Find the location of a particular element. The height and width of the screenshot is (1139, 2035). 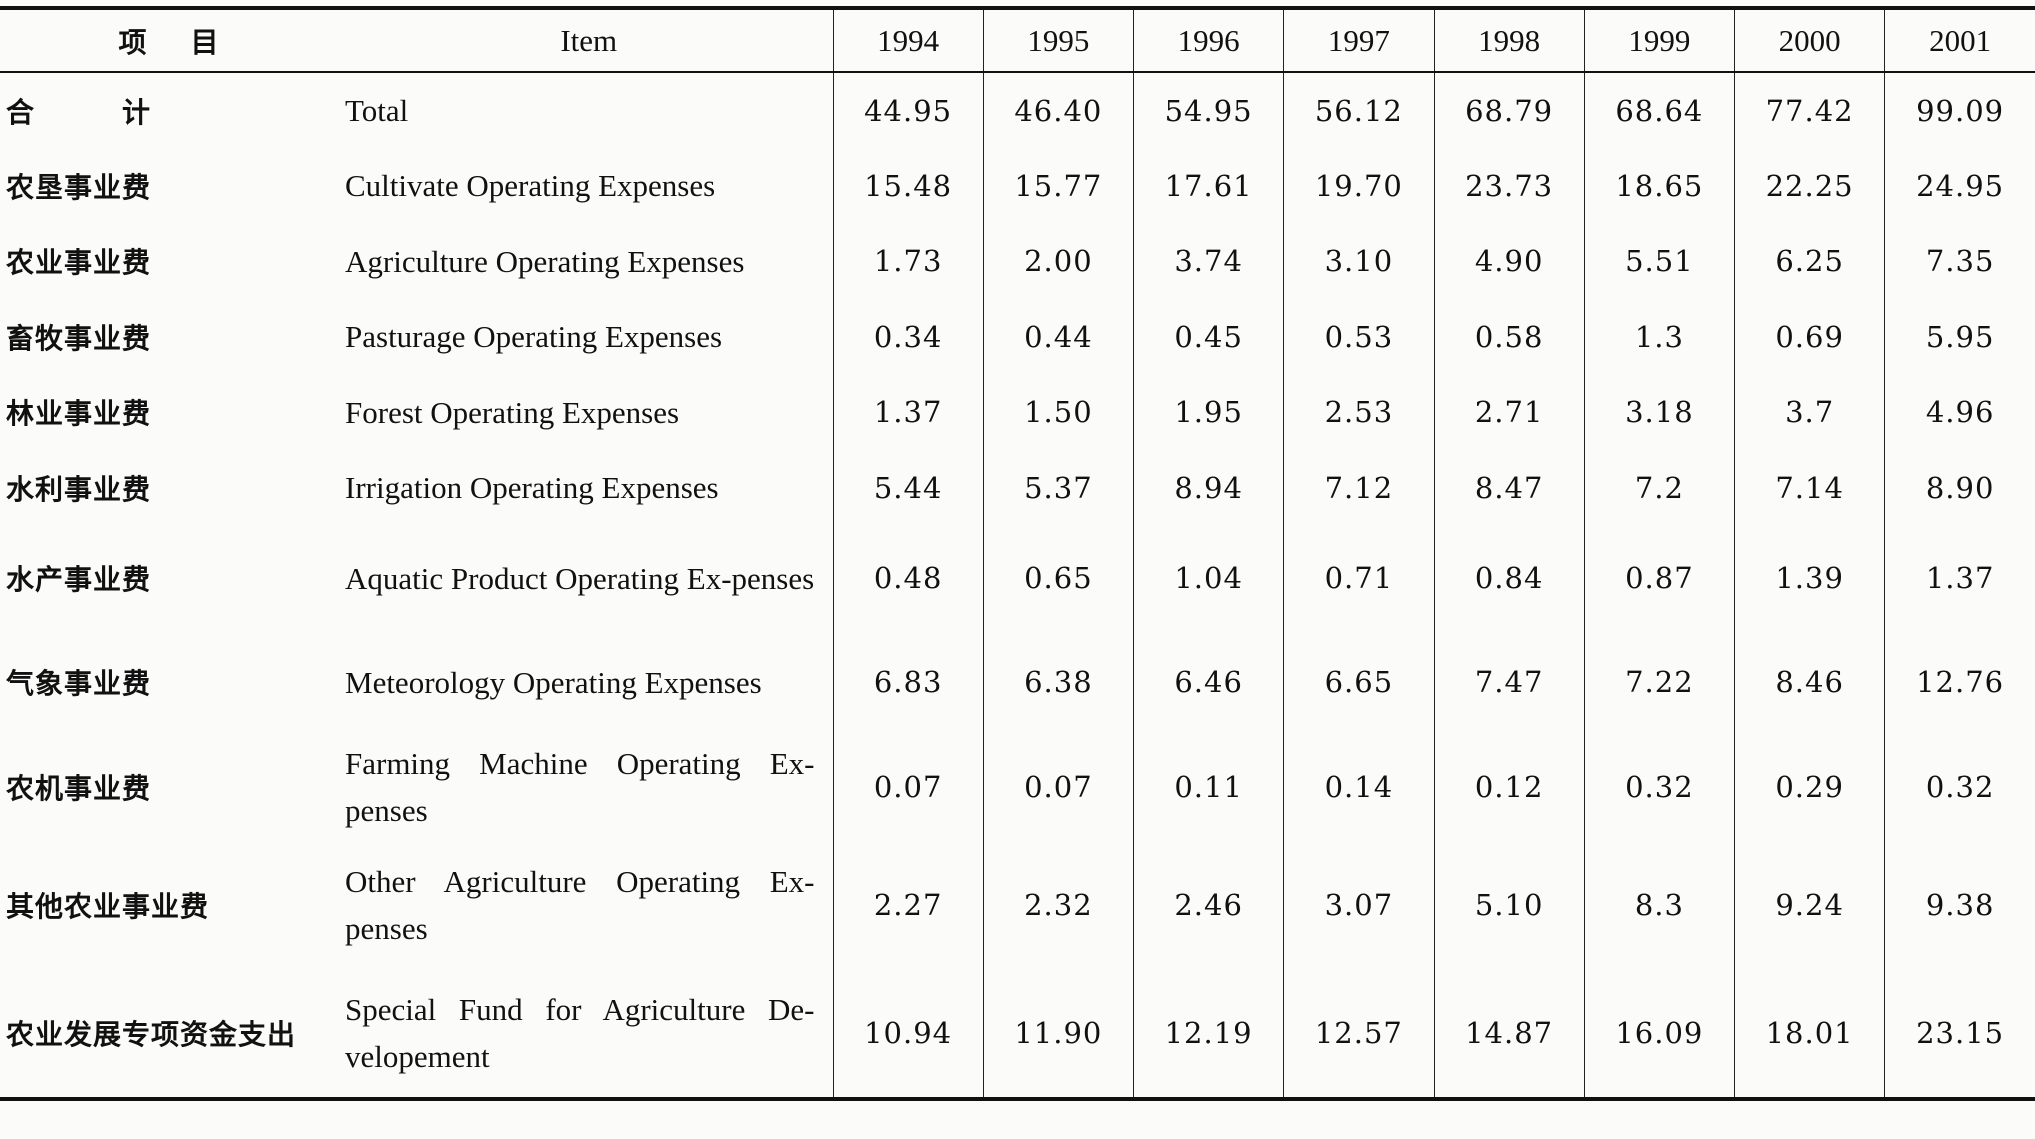

value-cell: 46.40 is located at coordinates (1058, 110).